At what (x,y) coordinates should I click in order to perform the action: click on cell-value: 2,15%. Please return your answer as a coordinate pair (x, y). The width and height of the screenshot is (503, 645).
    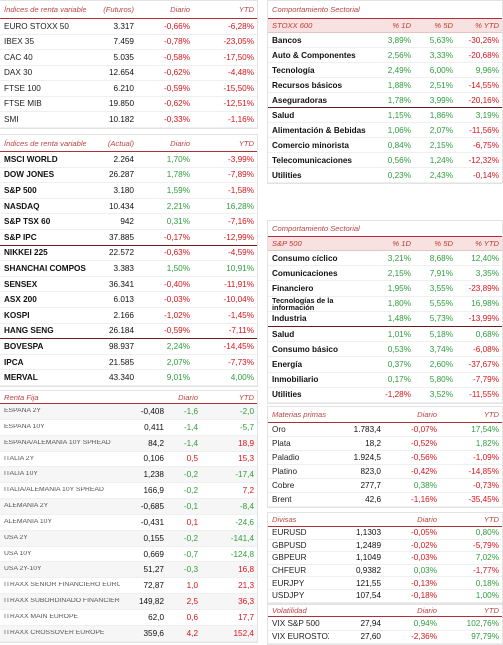
    Looking at the image, I should click on (441, 145).